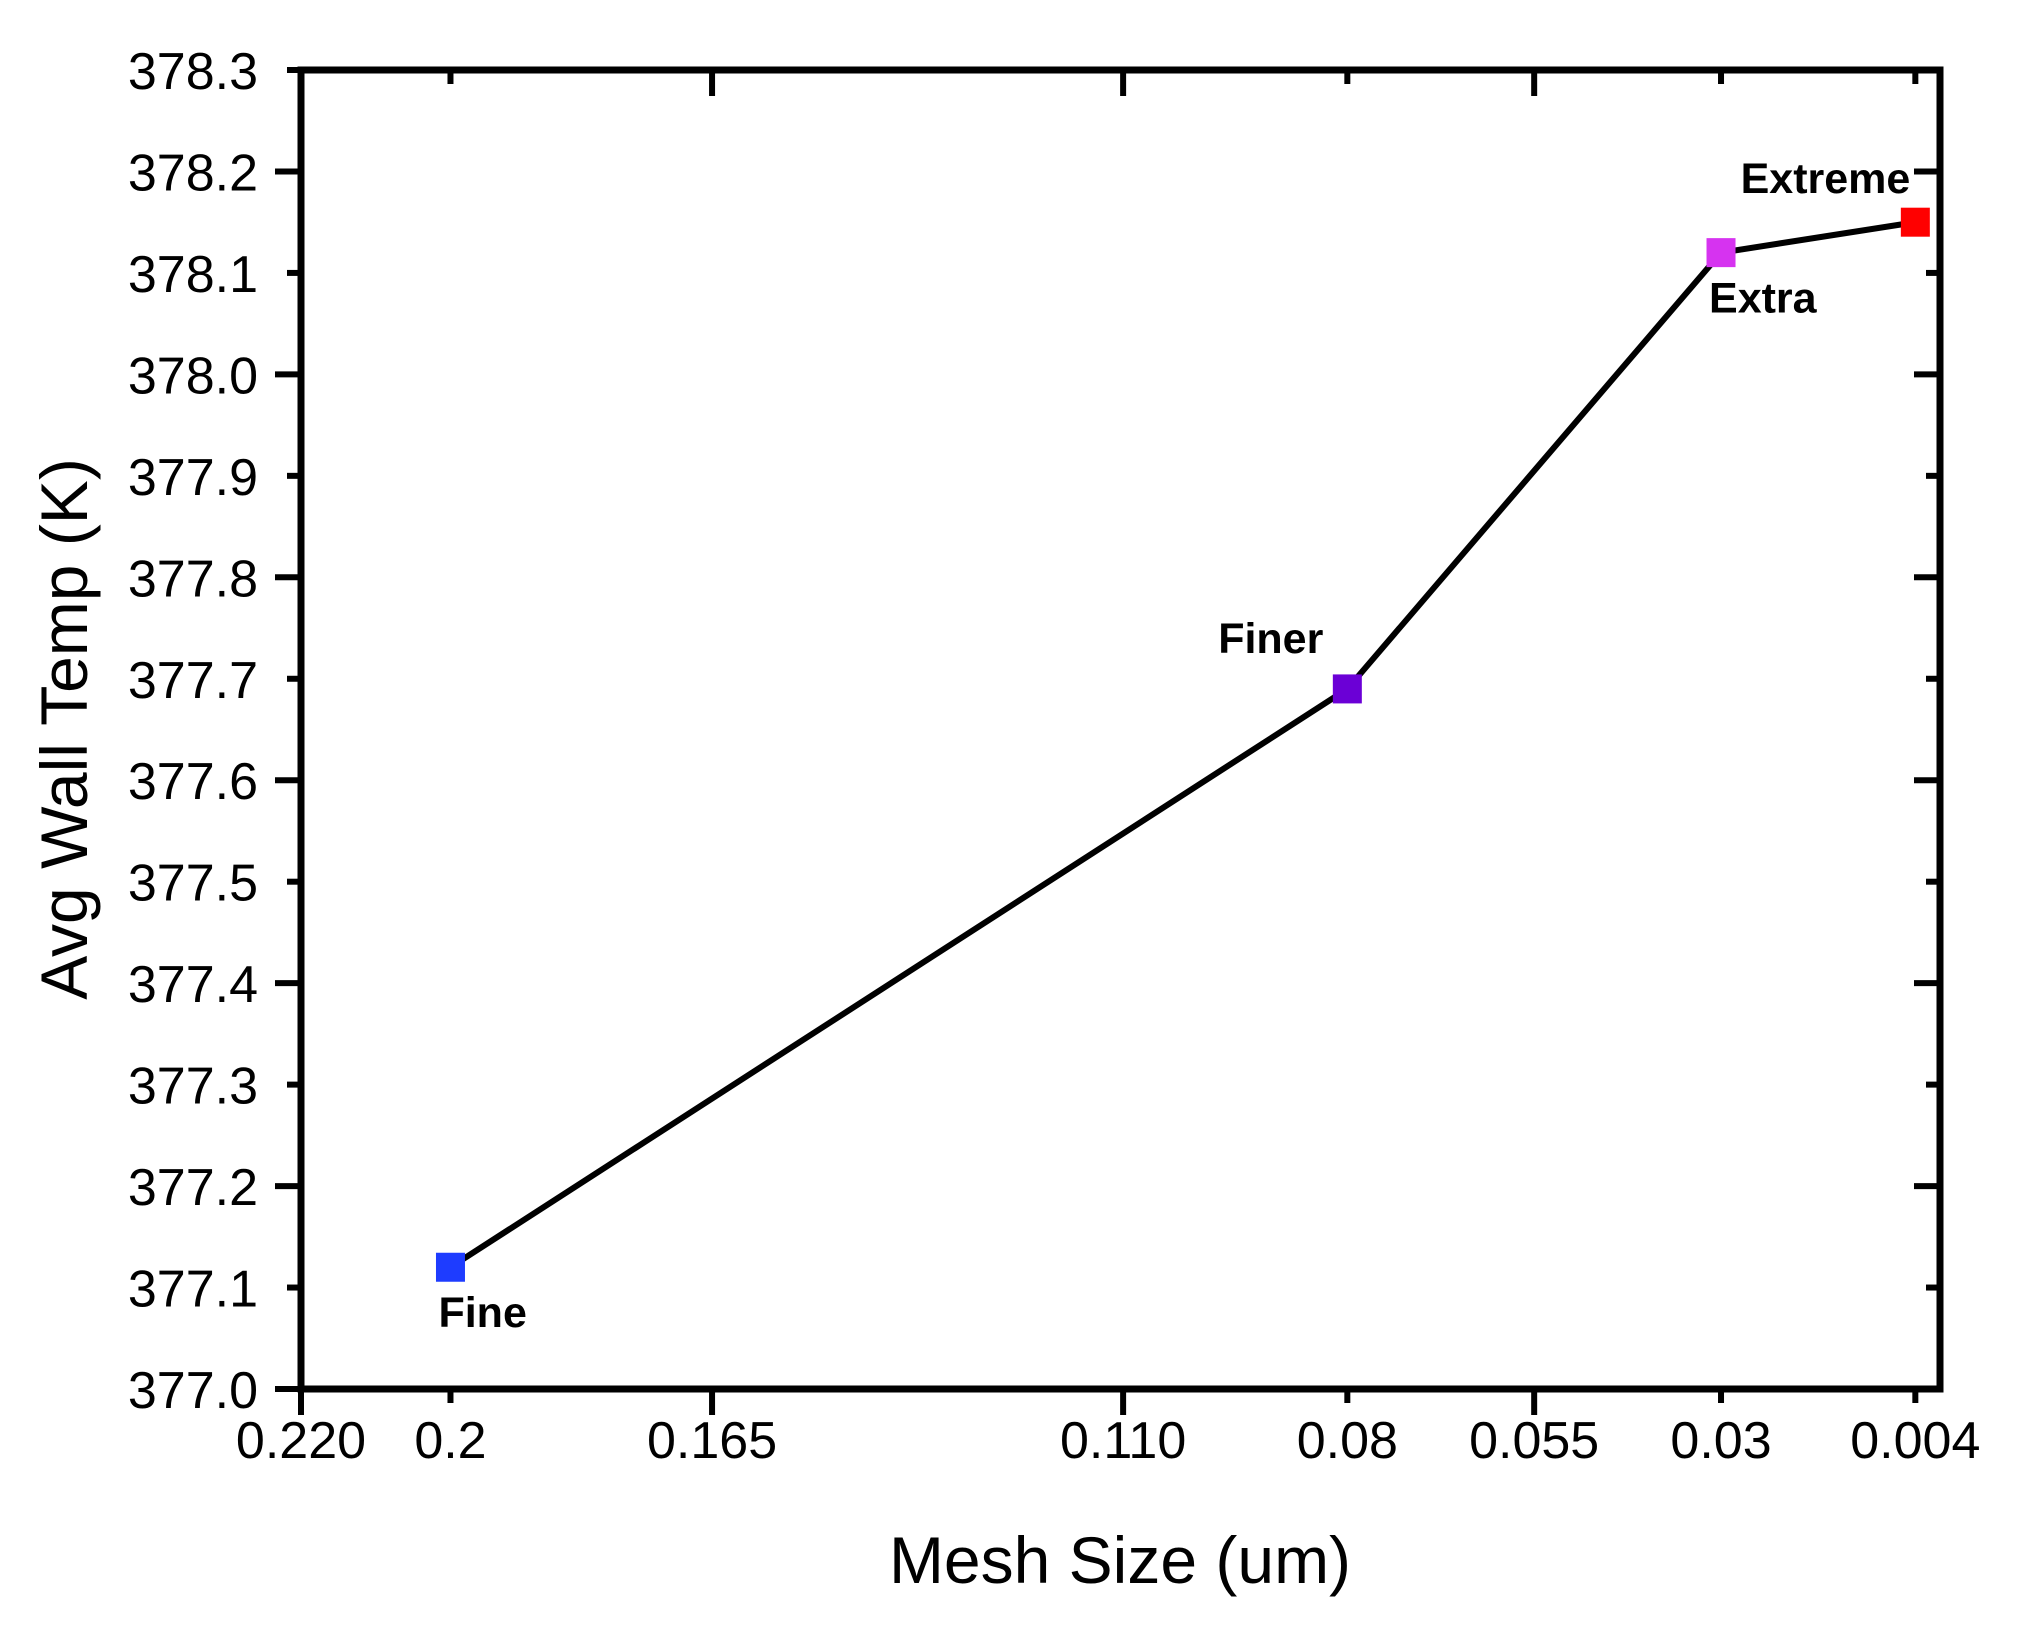 The width and height of the screenshot is (2027, 1634). Describe the element at coordinates (193, 681) in the screenshot. I see `y-tick-label: 377.7` at that location.